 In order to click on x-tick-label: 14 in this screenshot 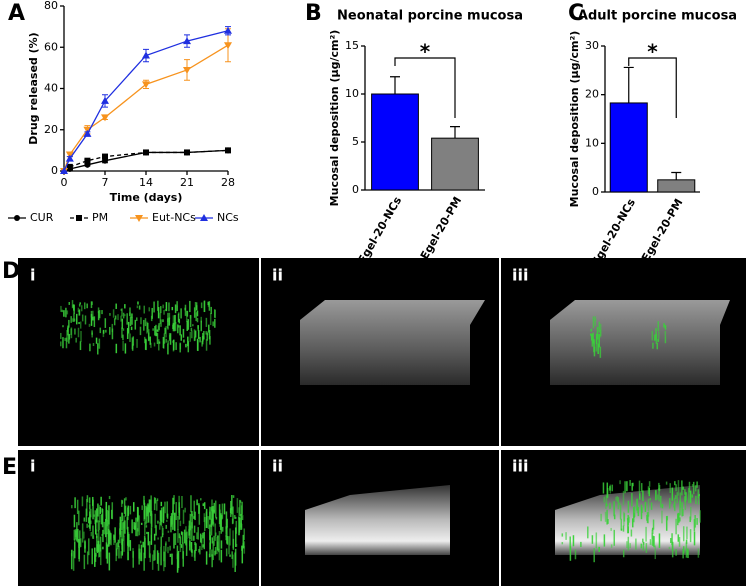, I will do `click(146, 182)`.